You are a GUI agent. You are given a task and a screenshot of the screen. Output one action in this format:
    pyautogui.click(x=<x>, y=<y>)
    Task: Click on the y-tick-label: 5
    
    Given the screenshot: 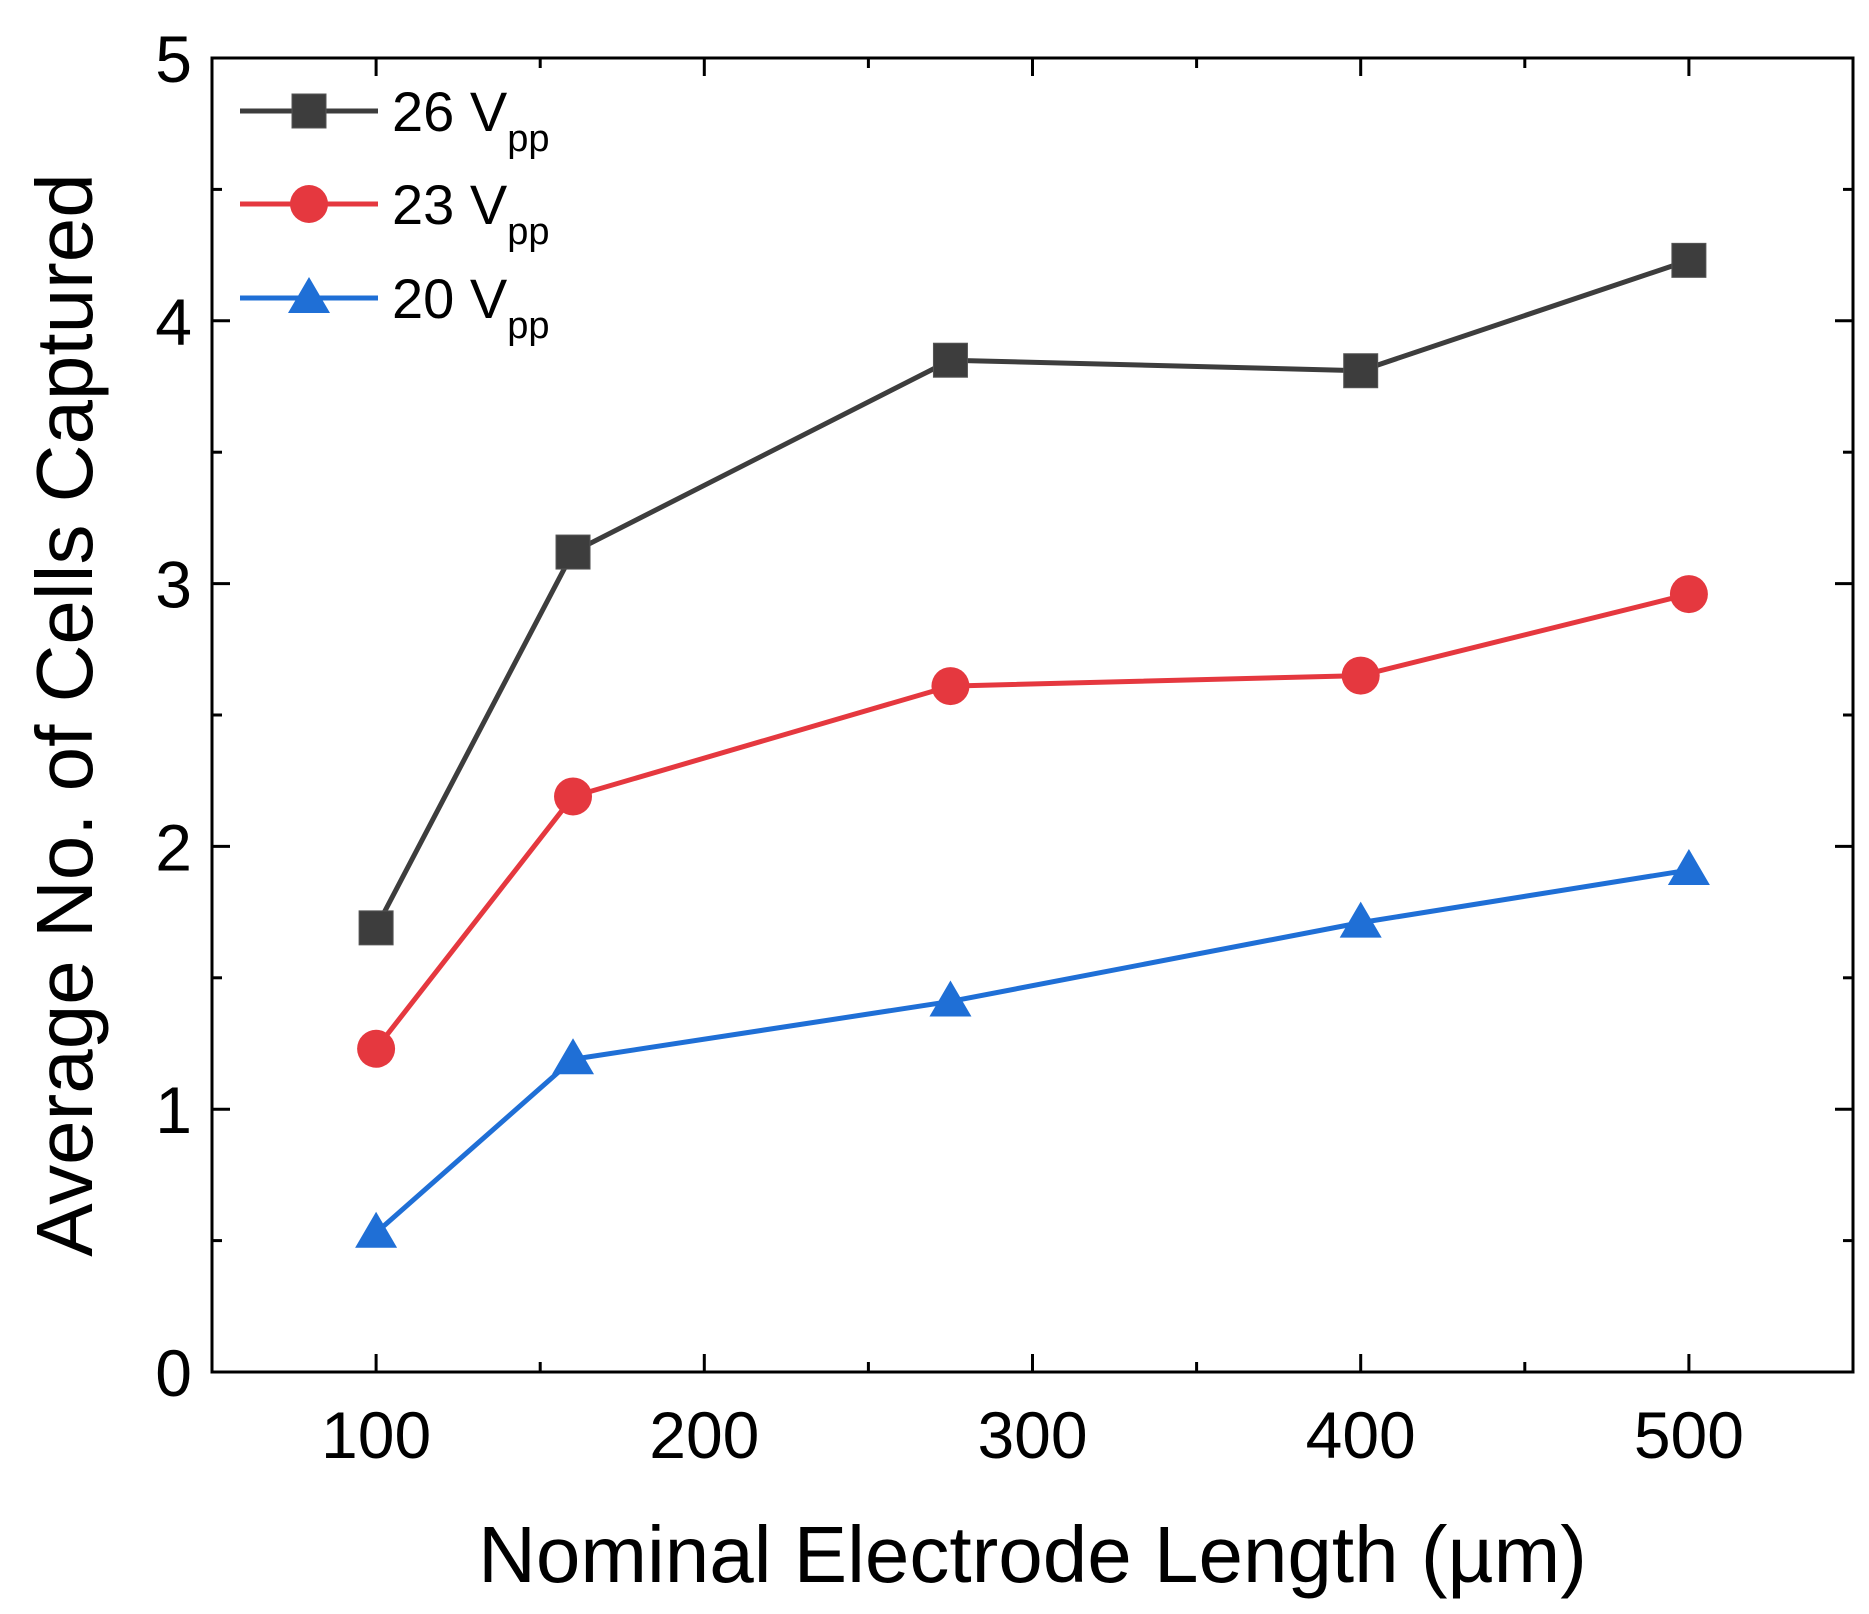 What is the action you would take?
    pyautogui.click(x=173, y=59)
    